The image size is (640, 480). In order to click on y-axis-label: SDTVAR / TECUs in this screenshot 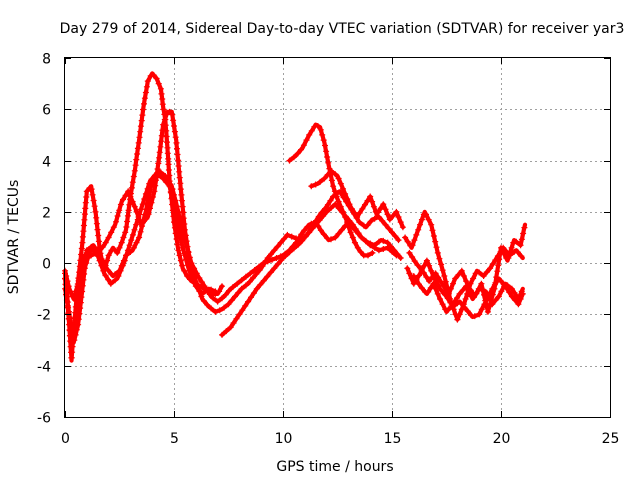, I will do `click(14, 237)`.